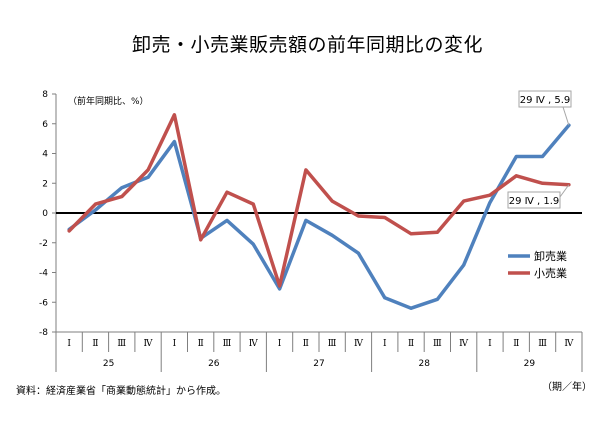  What do you see at coordinates (566, 116) in the screenshot?
I see `annotation-leader` at bounding box center [566, 116].